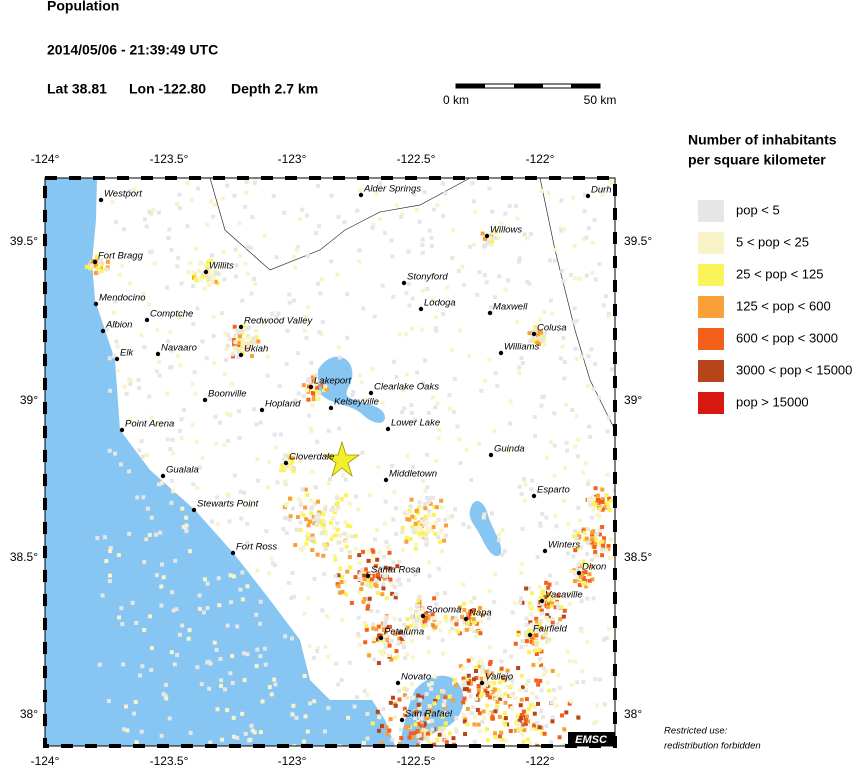  I want to click on lon-tick-label: -123.5°, so click(169, 761).